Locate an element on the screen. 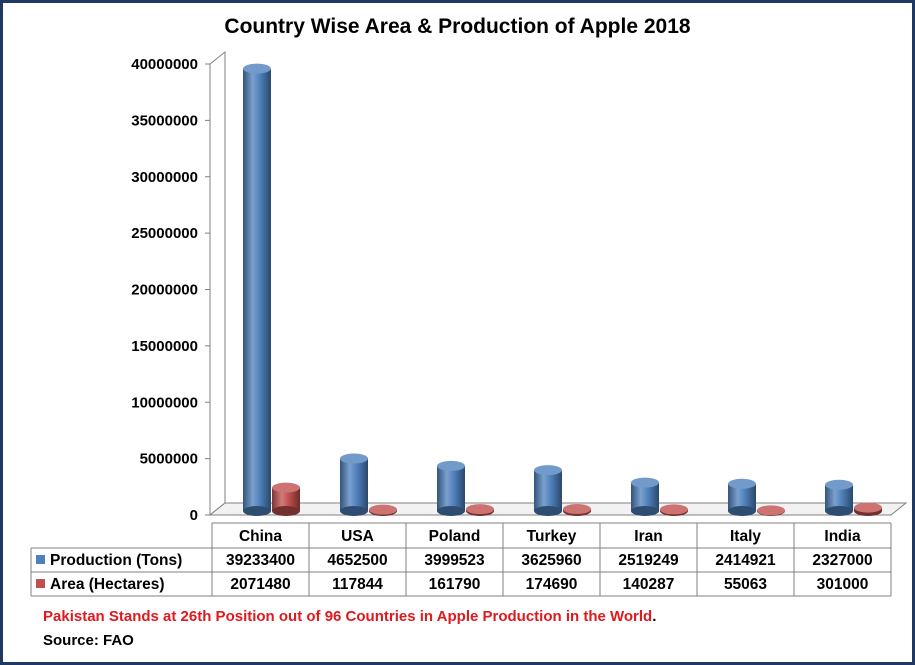  y-tick-label: 25000000 is located at coordinates (164, 233).